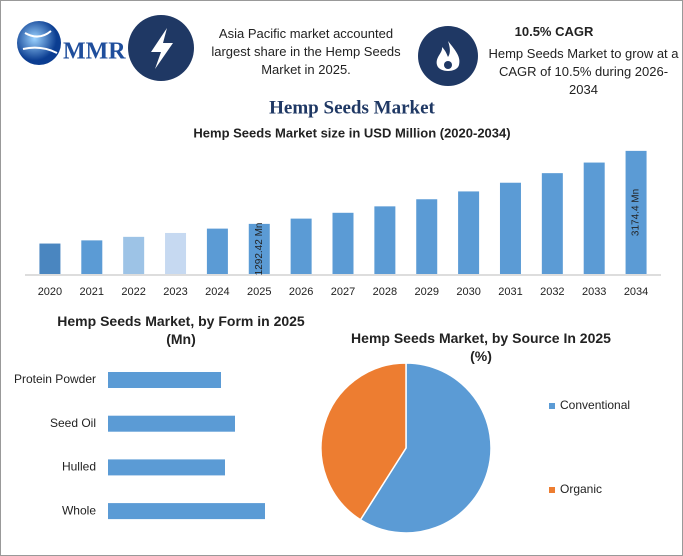  Describe the element at coordinates (181, 330) in the screenshot. I see `form-title: Hemp Seeds Market, by Form in 2025 (Mn)` at that location.